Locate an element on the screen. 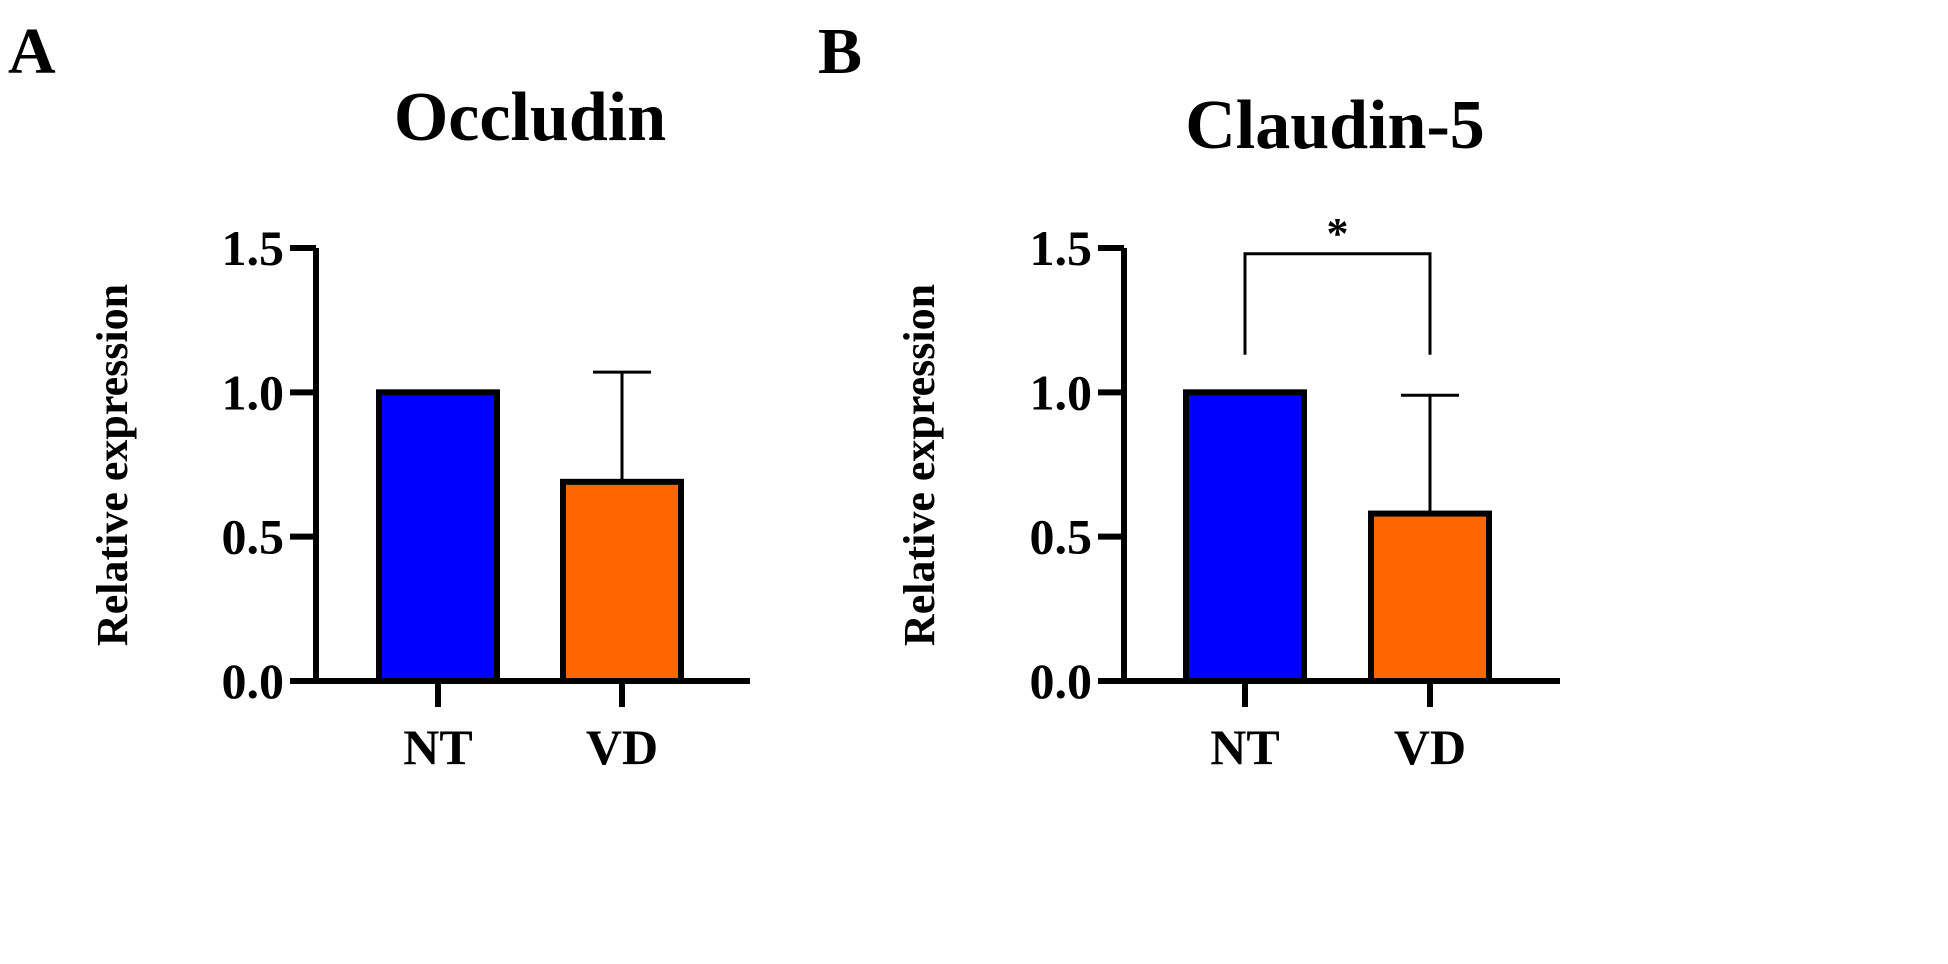  significance-label: * is located at coordinates (1338, 233).